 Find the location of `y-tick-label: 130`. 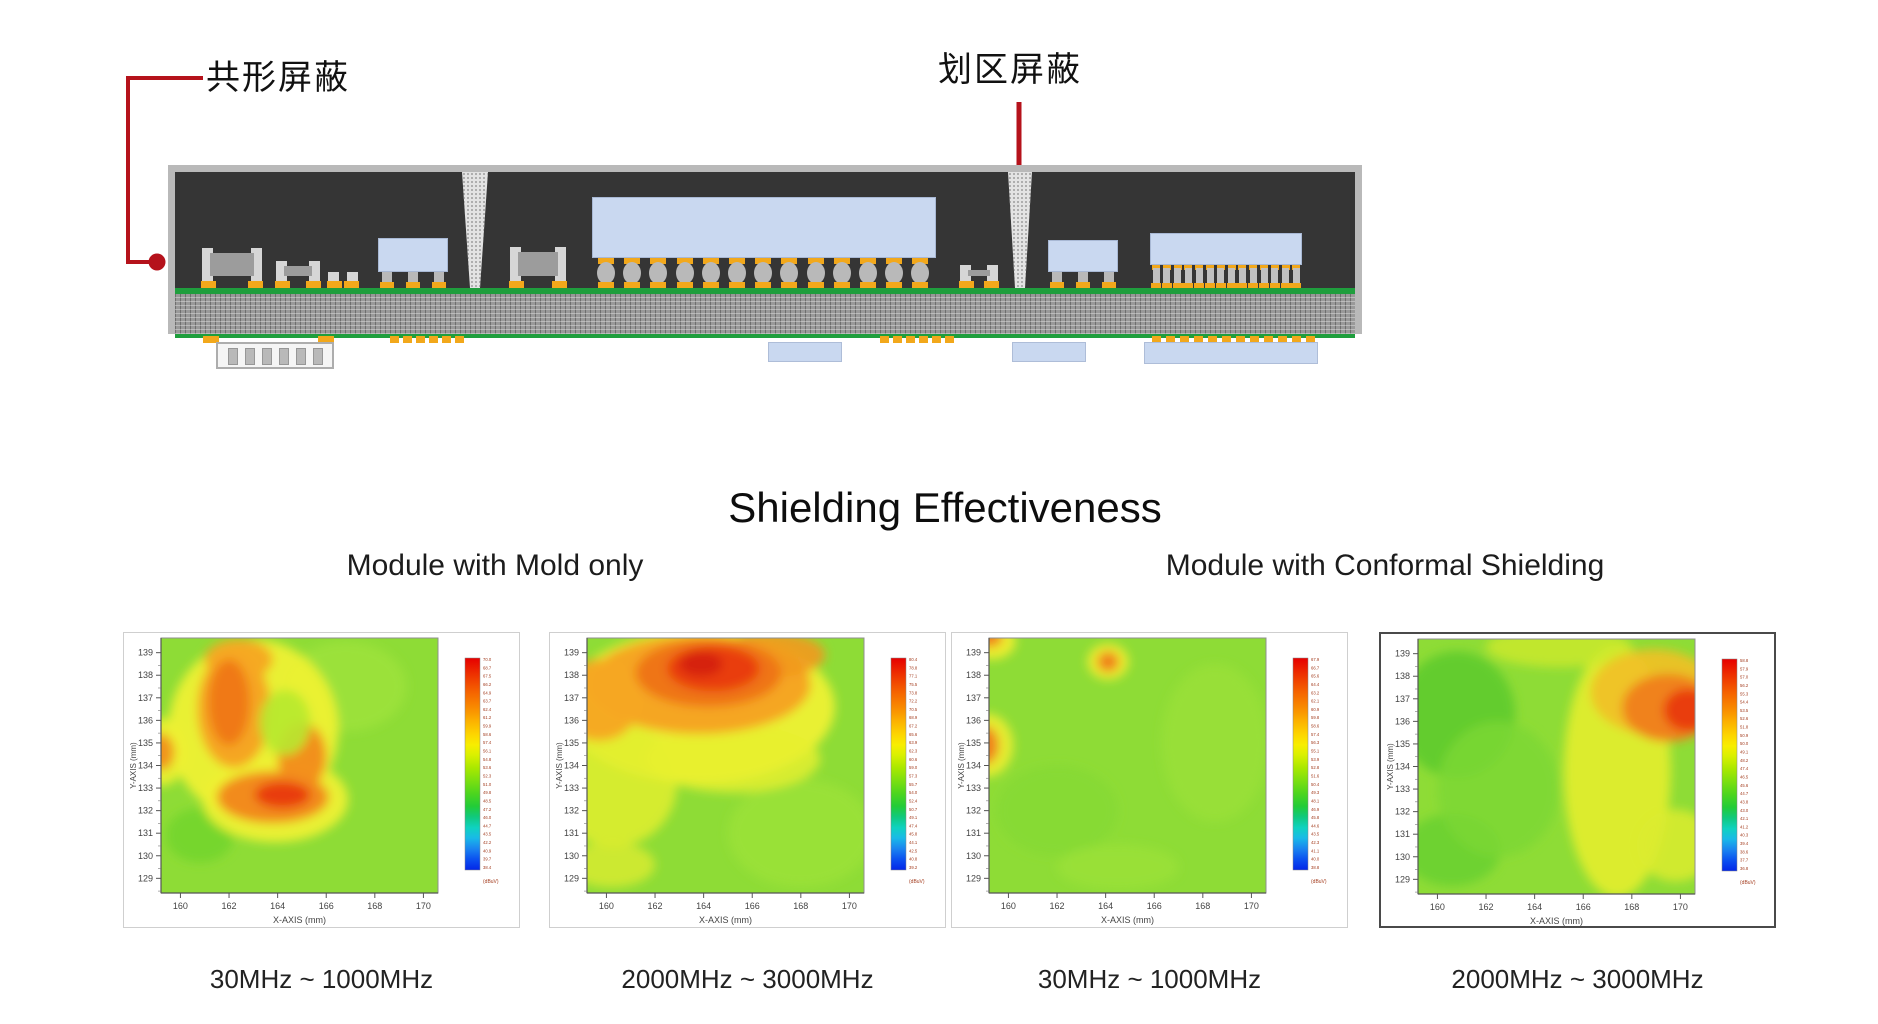

y-tick-label: 130 is located at coordinates (145, 856).